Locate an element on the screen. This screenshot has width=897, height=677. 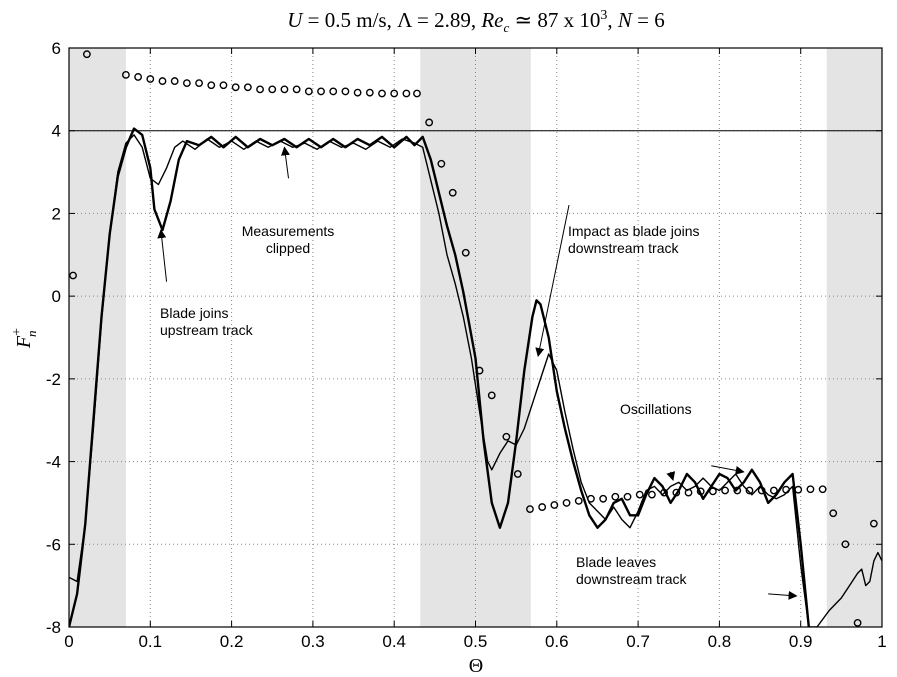
x-tick-label: 0.1 is located at coordinates (150, 641).